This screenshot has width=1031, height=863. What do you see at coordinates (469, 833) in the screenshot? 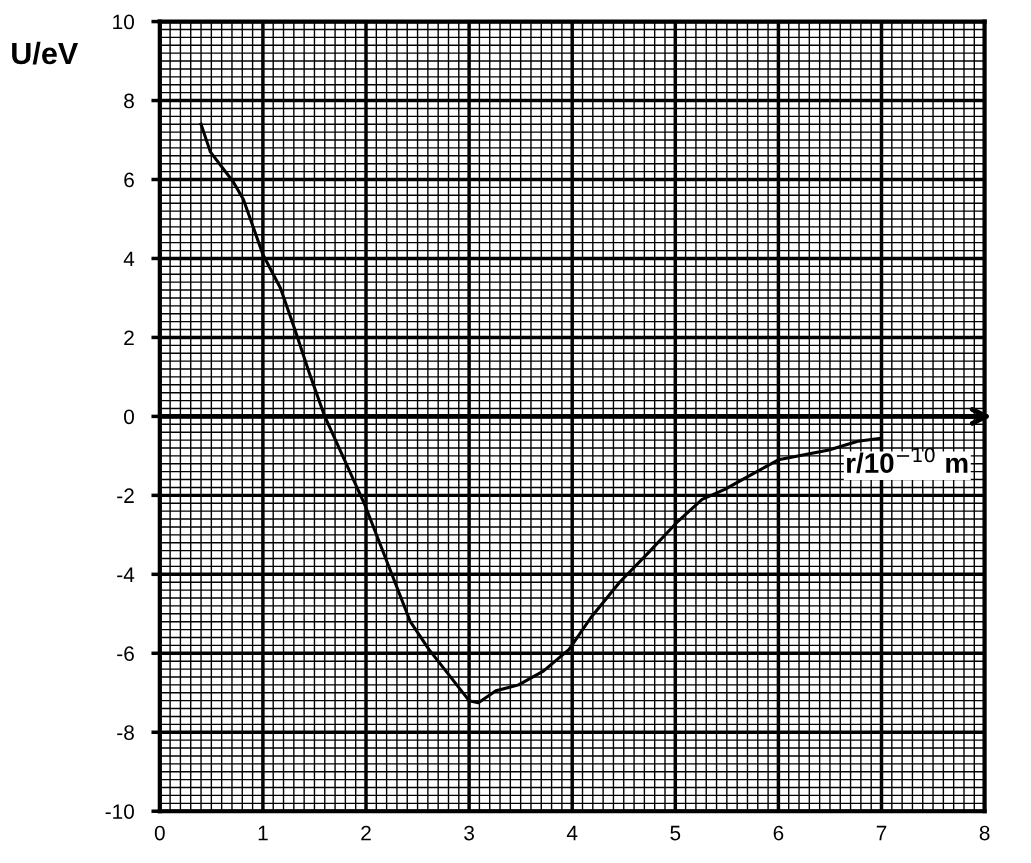
I see `x-tick-label: 3` at bounding box center [469, 833].